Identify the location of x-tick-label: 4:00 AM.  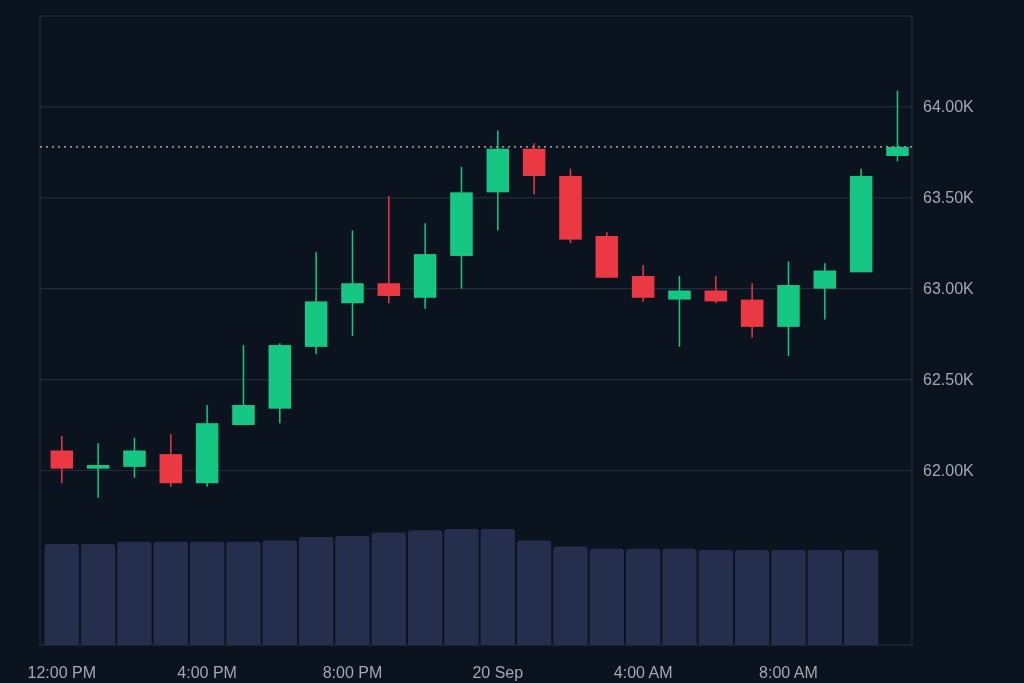
(643, 672).